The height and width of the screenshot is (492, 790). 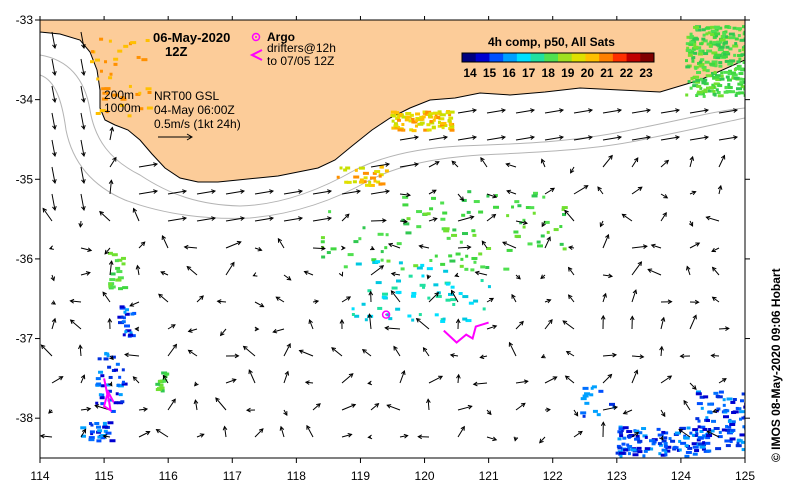 What do you see at coordinates (607, 73) in the screenshot?
I see `colorbar-tick-label: 21` at bounding box center [607, 73].